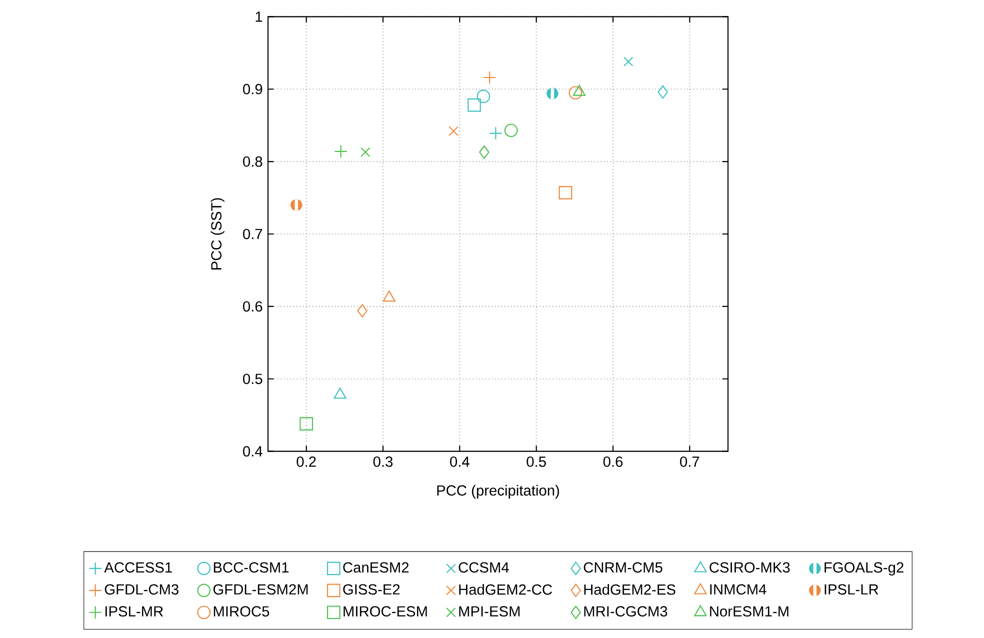  Describe the element at coordinates (134, 611) in the screenshot. I see `legend-label: IPSL-MR` at that location.